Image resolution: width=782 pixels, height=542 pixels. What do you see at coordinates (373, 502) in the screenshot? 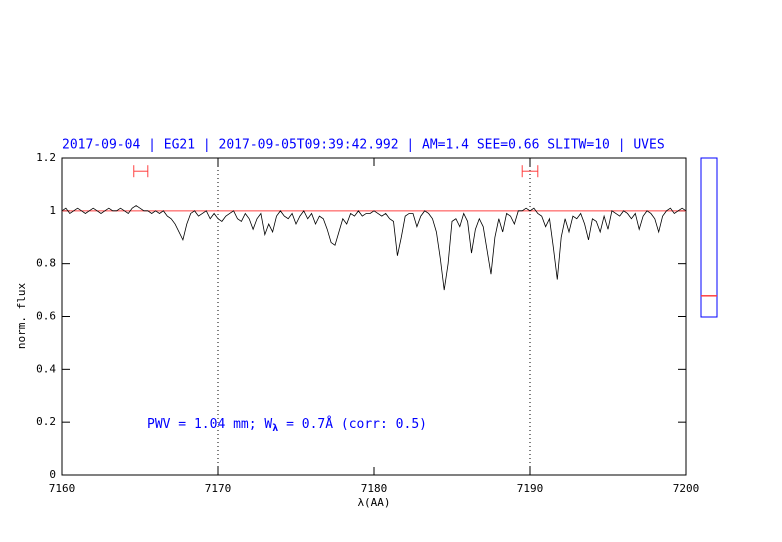
I see `x-axis-label: λ(AA)` at bounding box center [373, 502].